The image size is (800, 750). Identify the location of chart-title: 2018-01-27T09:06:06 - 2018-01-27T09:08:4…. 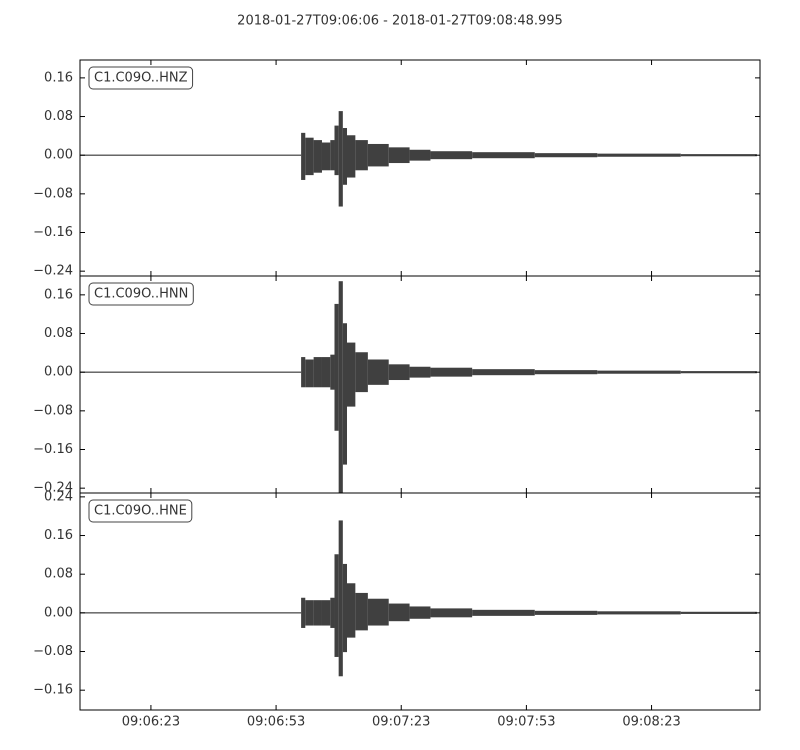
(400, 21).